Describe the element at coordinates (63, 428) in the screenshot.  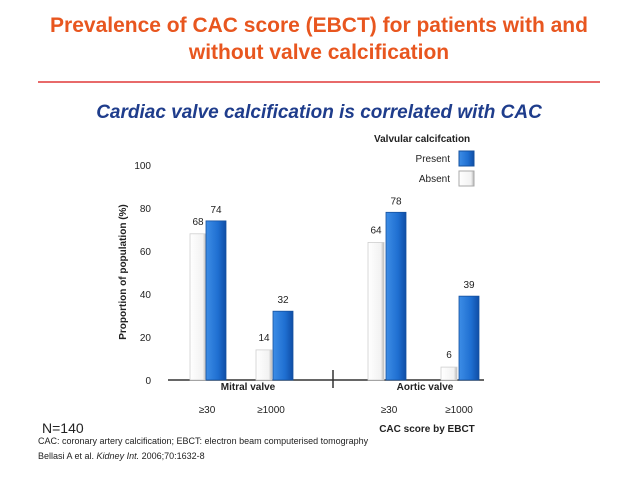
I see `sample-size-label: N=140` at that location.